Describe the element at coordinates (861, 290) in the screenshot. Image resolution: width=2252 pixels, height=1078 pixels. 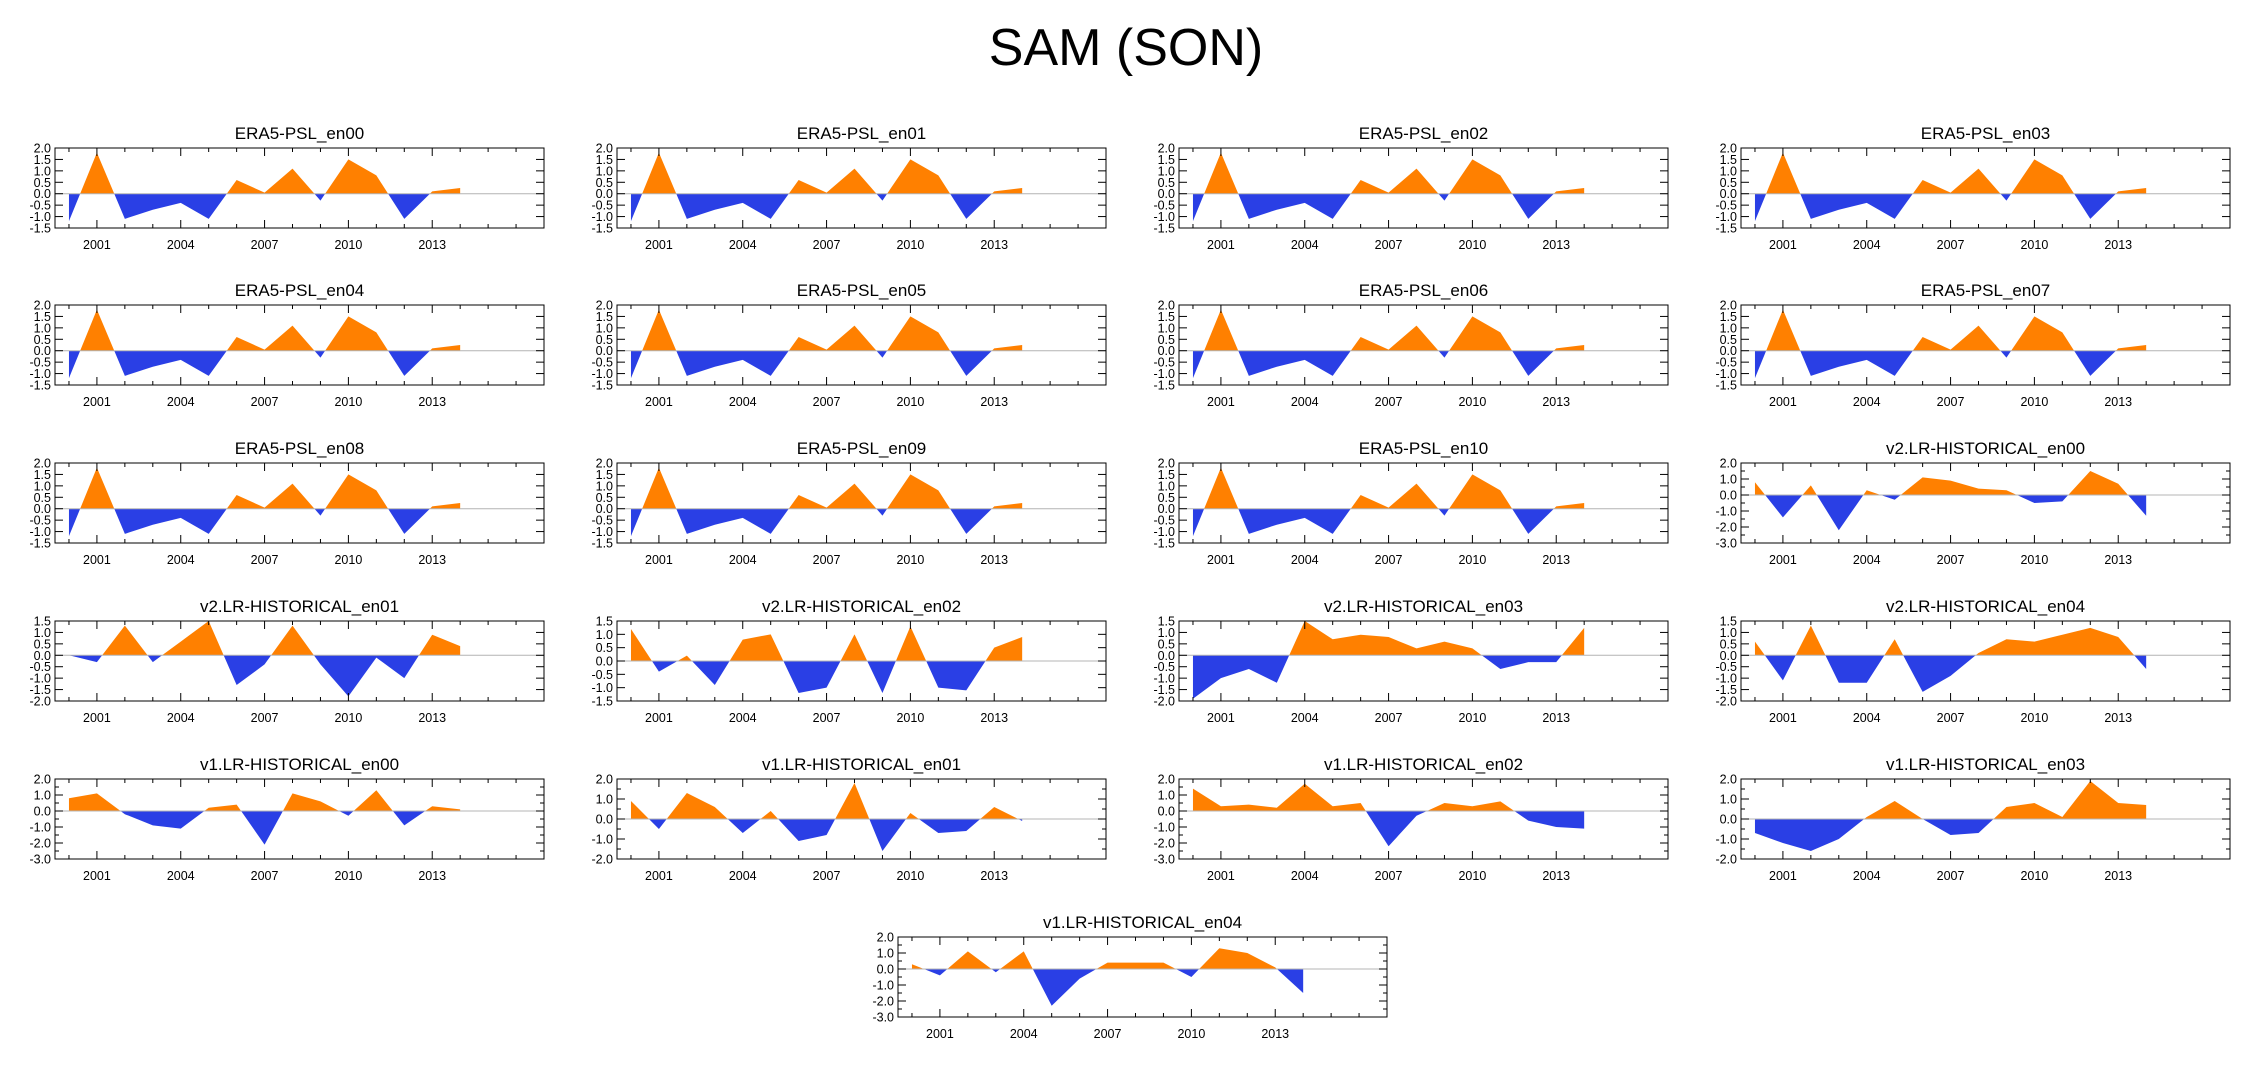
I see `panel-title: ERA5-PSL_en05` at that location.